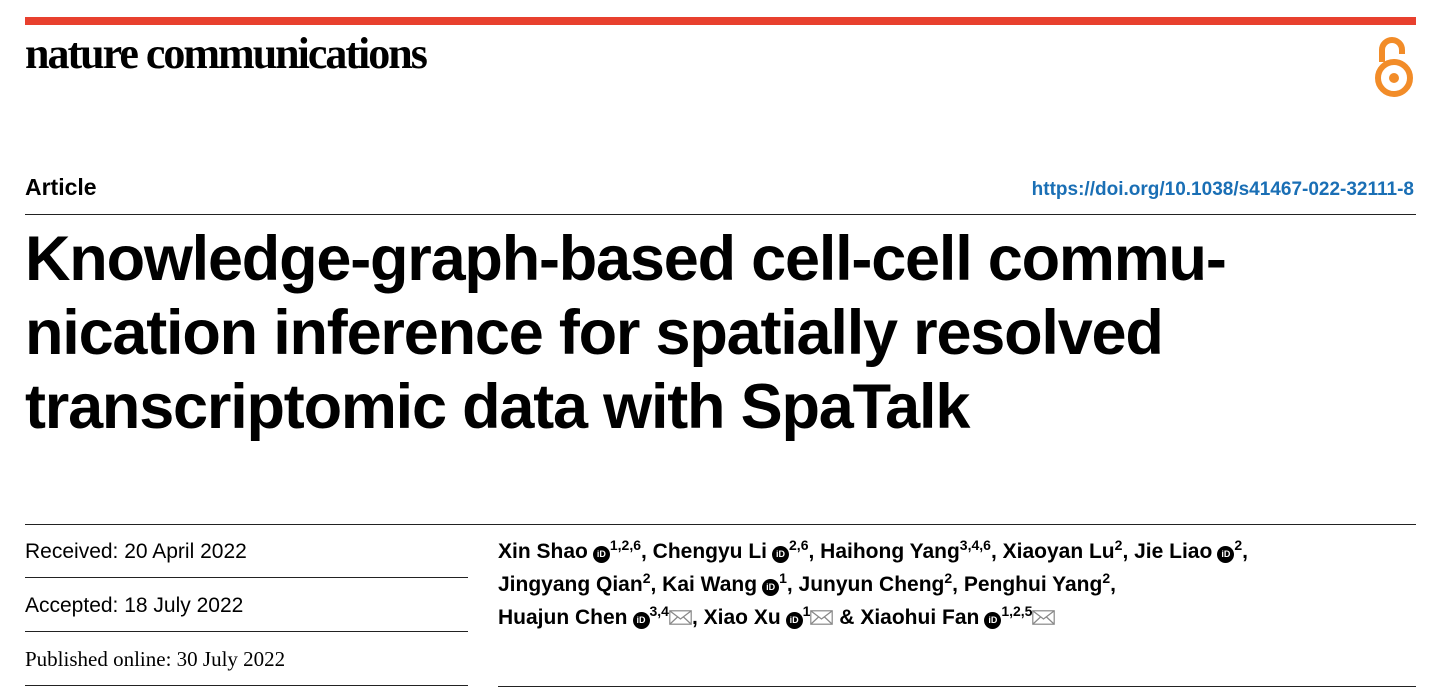  What do you see at coordinates (543, 551) in the screenshot?
I see `author-name: Xin Shao` at bounding box center [543, 551].